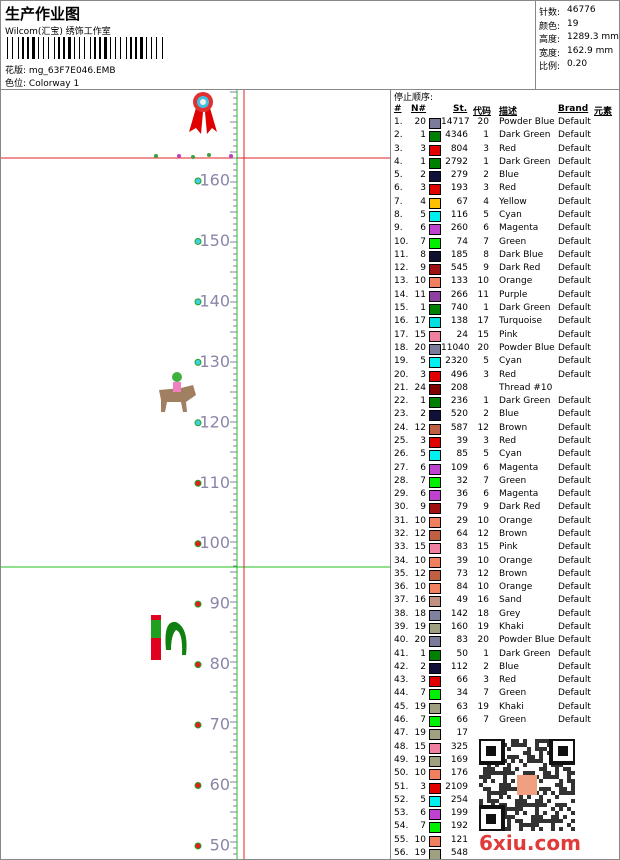 The height and width of the screenshot is (860, 620). Describe the element at coordinates (482, 112) in the screenshot. I see `column-header: 代码` at that location.